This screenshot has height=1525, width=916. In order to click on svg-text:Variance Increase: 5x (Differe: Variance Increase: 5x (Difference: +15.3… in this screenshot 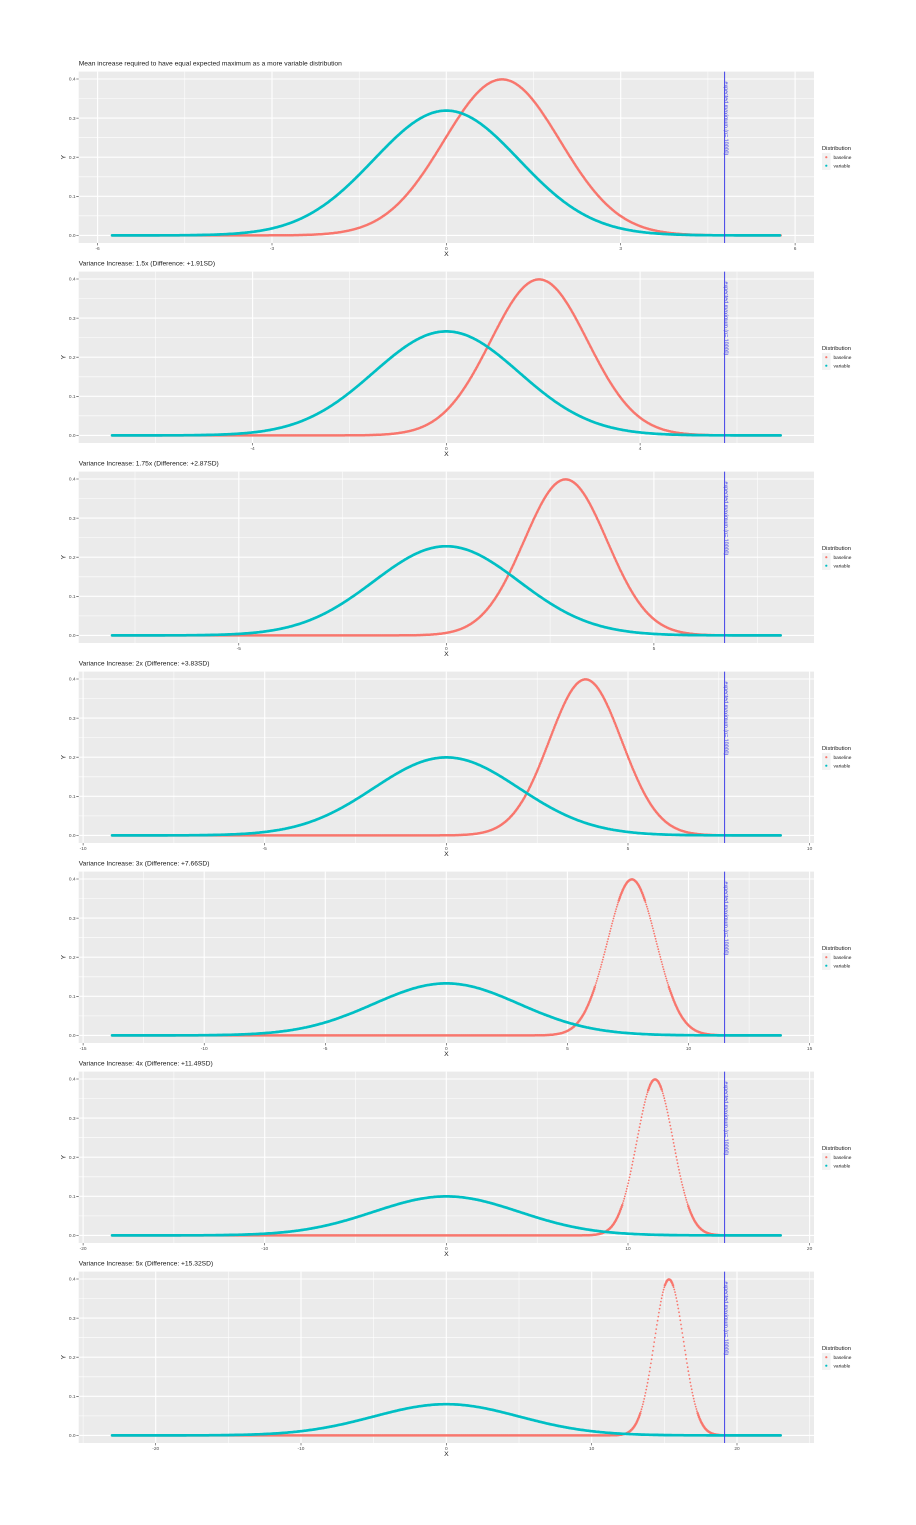, I will do `click(146, 1263)`.